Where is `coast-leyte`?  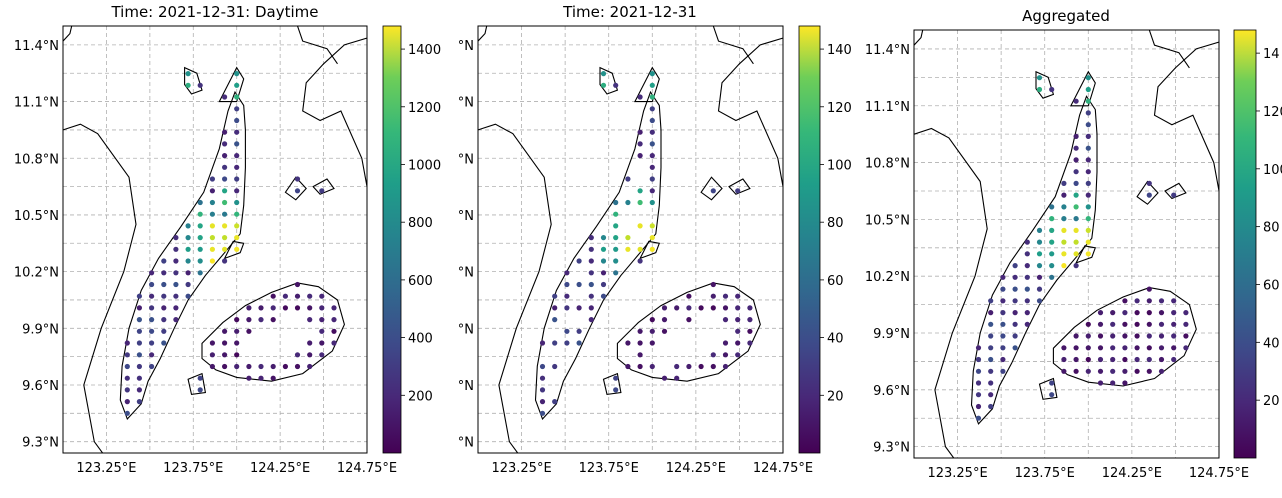 coast-leyte is located at coordinates (334, 113).